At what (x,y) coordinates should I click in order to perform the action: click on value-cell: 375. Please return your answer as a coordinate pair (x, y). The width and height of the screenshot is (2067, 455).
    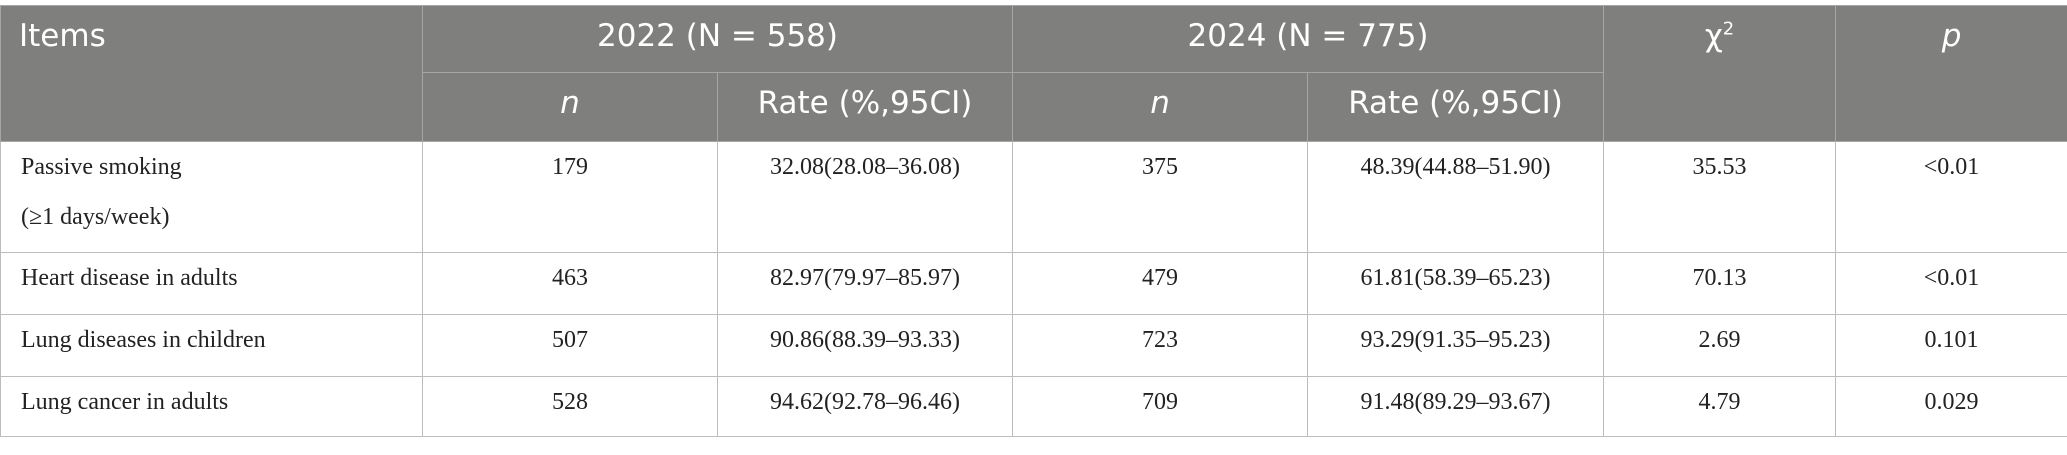
    Looking at the image, I should click on (1160, 197).